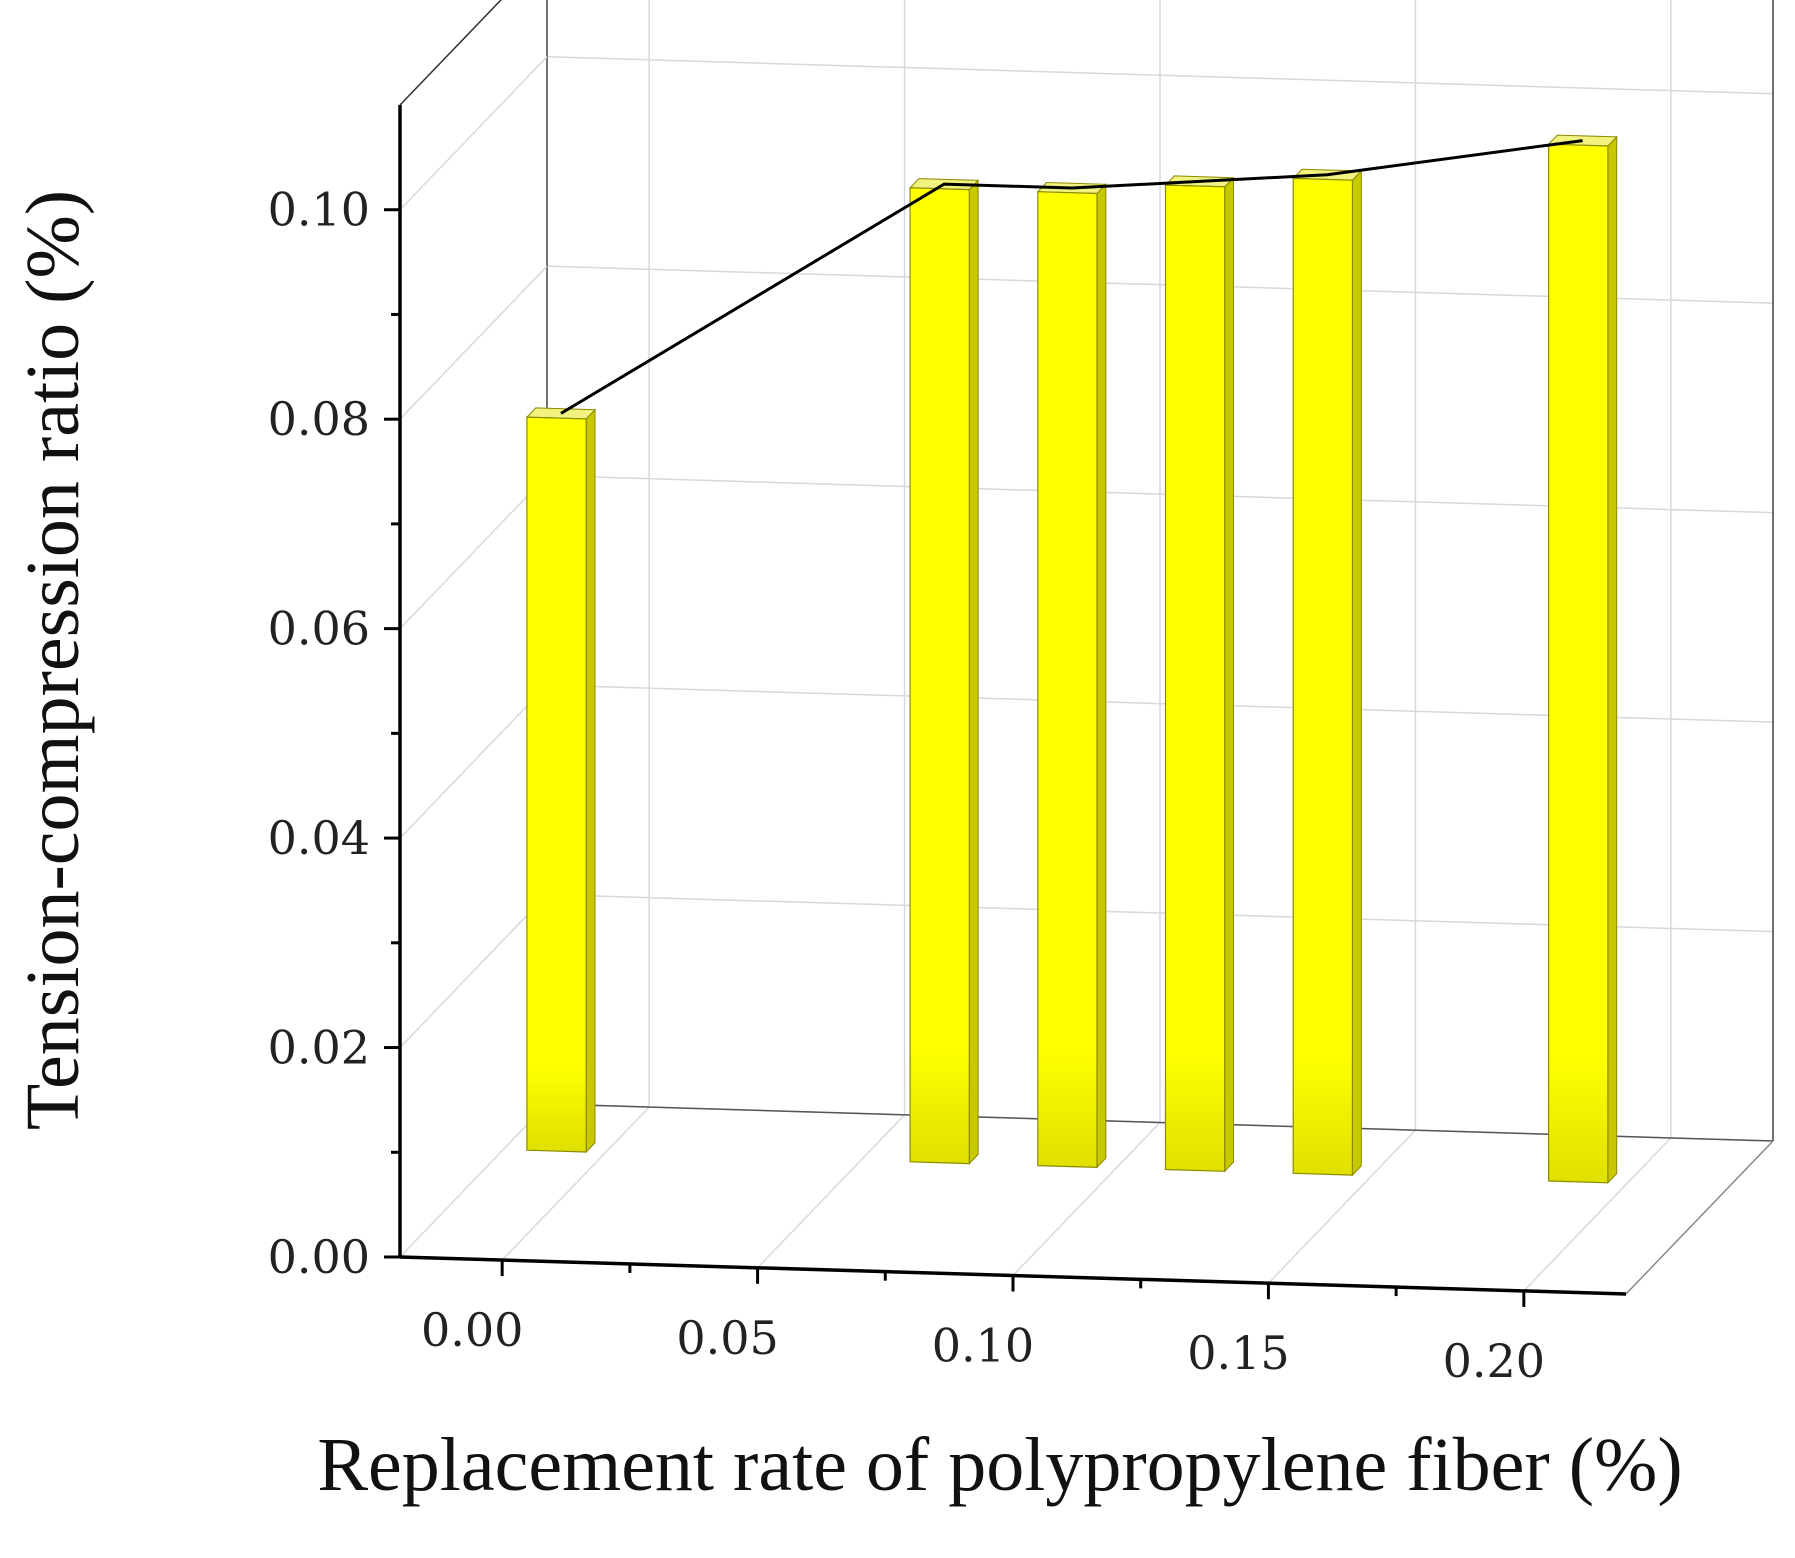 The width and height of the screenshot is (1795, 1558). Describe the element at coordinates (1494, 1361) in the screenshot. I see `x-tick-label: 0.20` at that location.